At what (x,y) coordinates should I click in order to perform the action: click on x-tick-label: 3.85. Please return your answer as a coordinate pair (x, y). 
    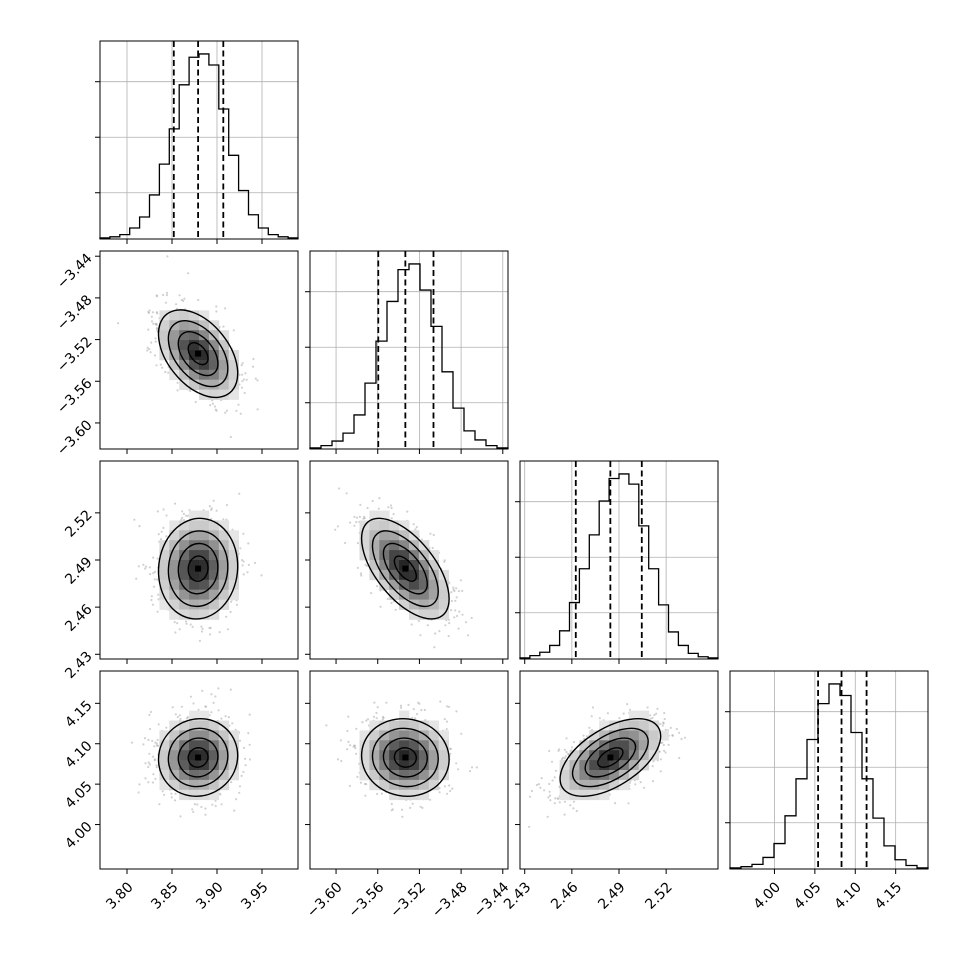
    Looking at the image, I should click on (164, 895).